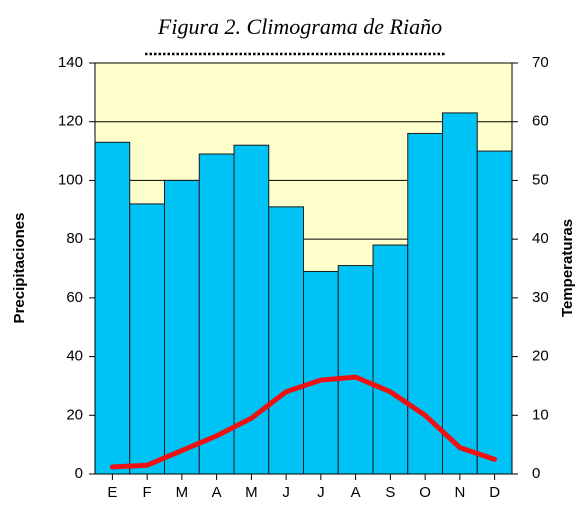  I want to click on x-tick-label: D, so click(494, 492).